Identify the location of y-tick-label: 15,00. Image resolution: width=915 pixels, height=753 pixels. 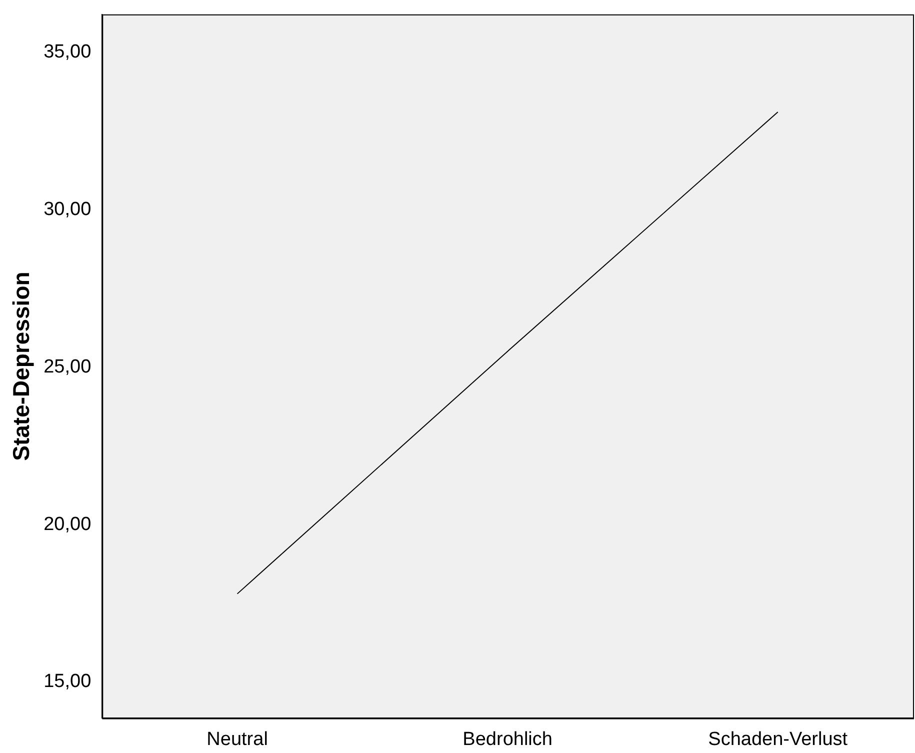
(68, 681).